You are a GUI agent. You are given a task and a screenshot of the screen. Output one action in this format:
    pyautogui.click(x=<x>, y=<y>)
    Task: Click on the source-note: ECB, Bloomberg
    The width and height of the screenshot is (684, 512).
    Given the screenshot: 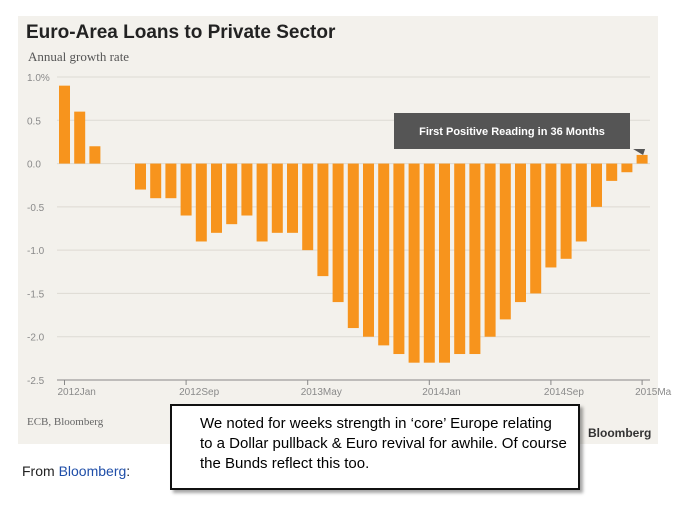 What is the action you would take?
    pyautogui.click(x=65, y=422)
    